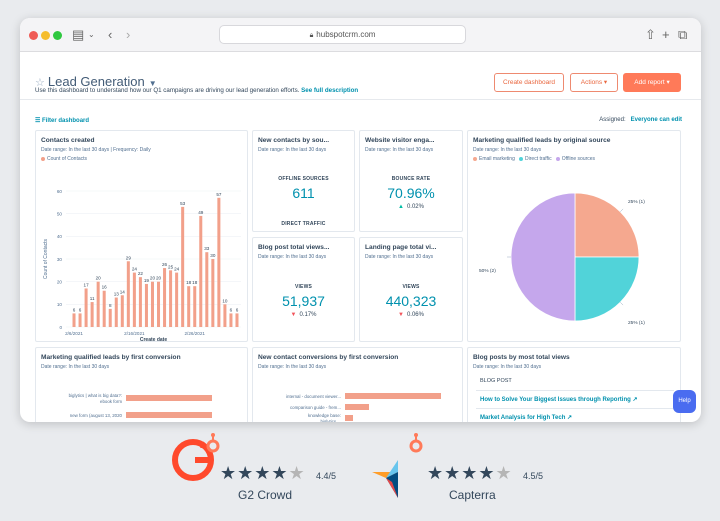 The height and width of the screenshot is (521, 720). What do you see at coordinates (650, 34) in the screenshot?
I see `share-icon: ⇧` at bounding box center [650, 34].